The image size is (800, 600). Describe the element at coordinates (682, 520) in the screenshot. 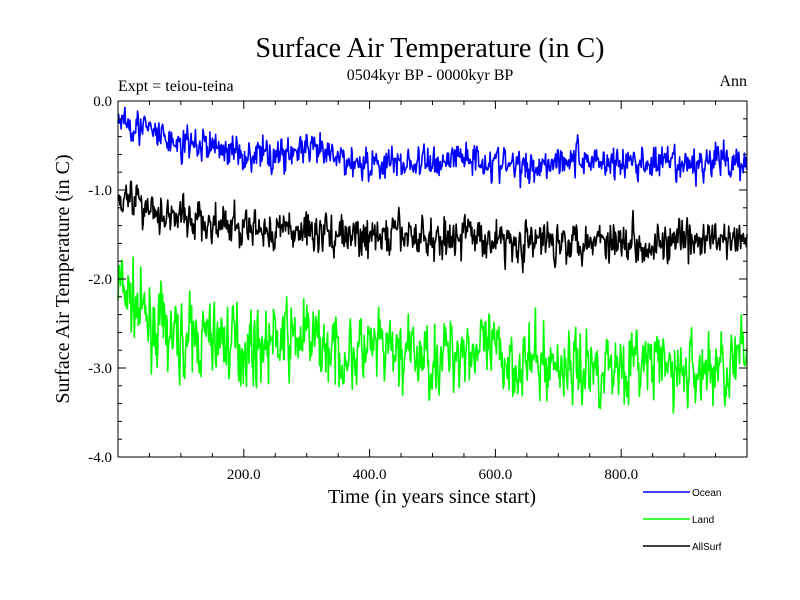

I see `legend: Ocean Land AllSurf` at that location.